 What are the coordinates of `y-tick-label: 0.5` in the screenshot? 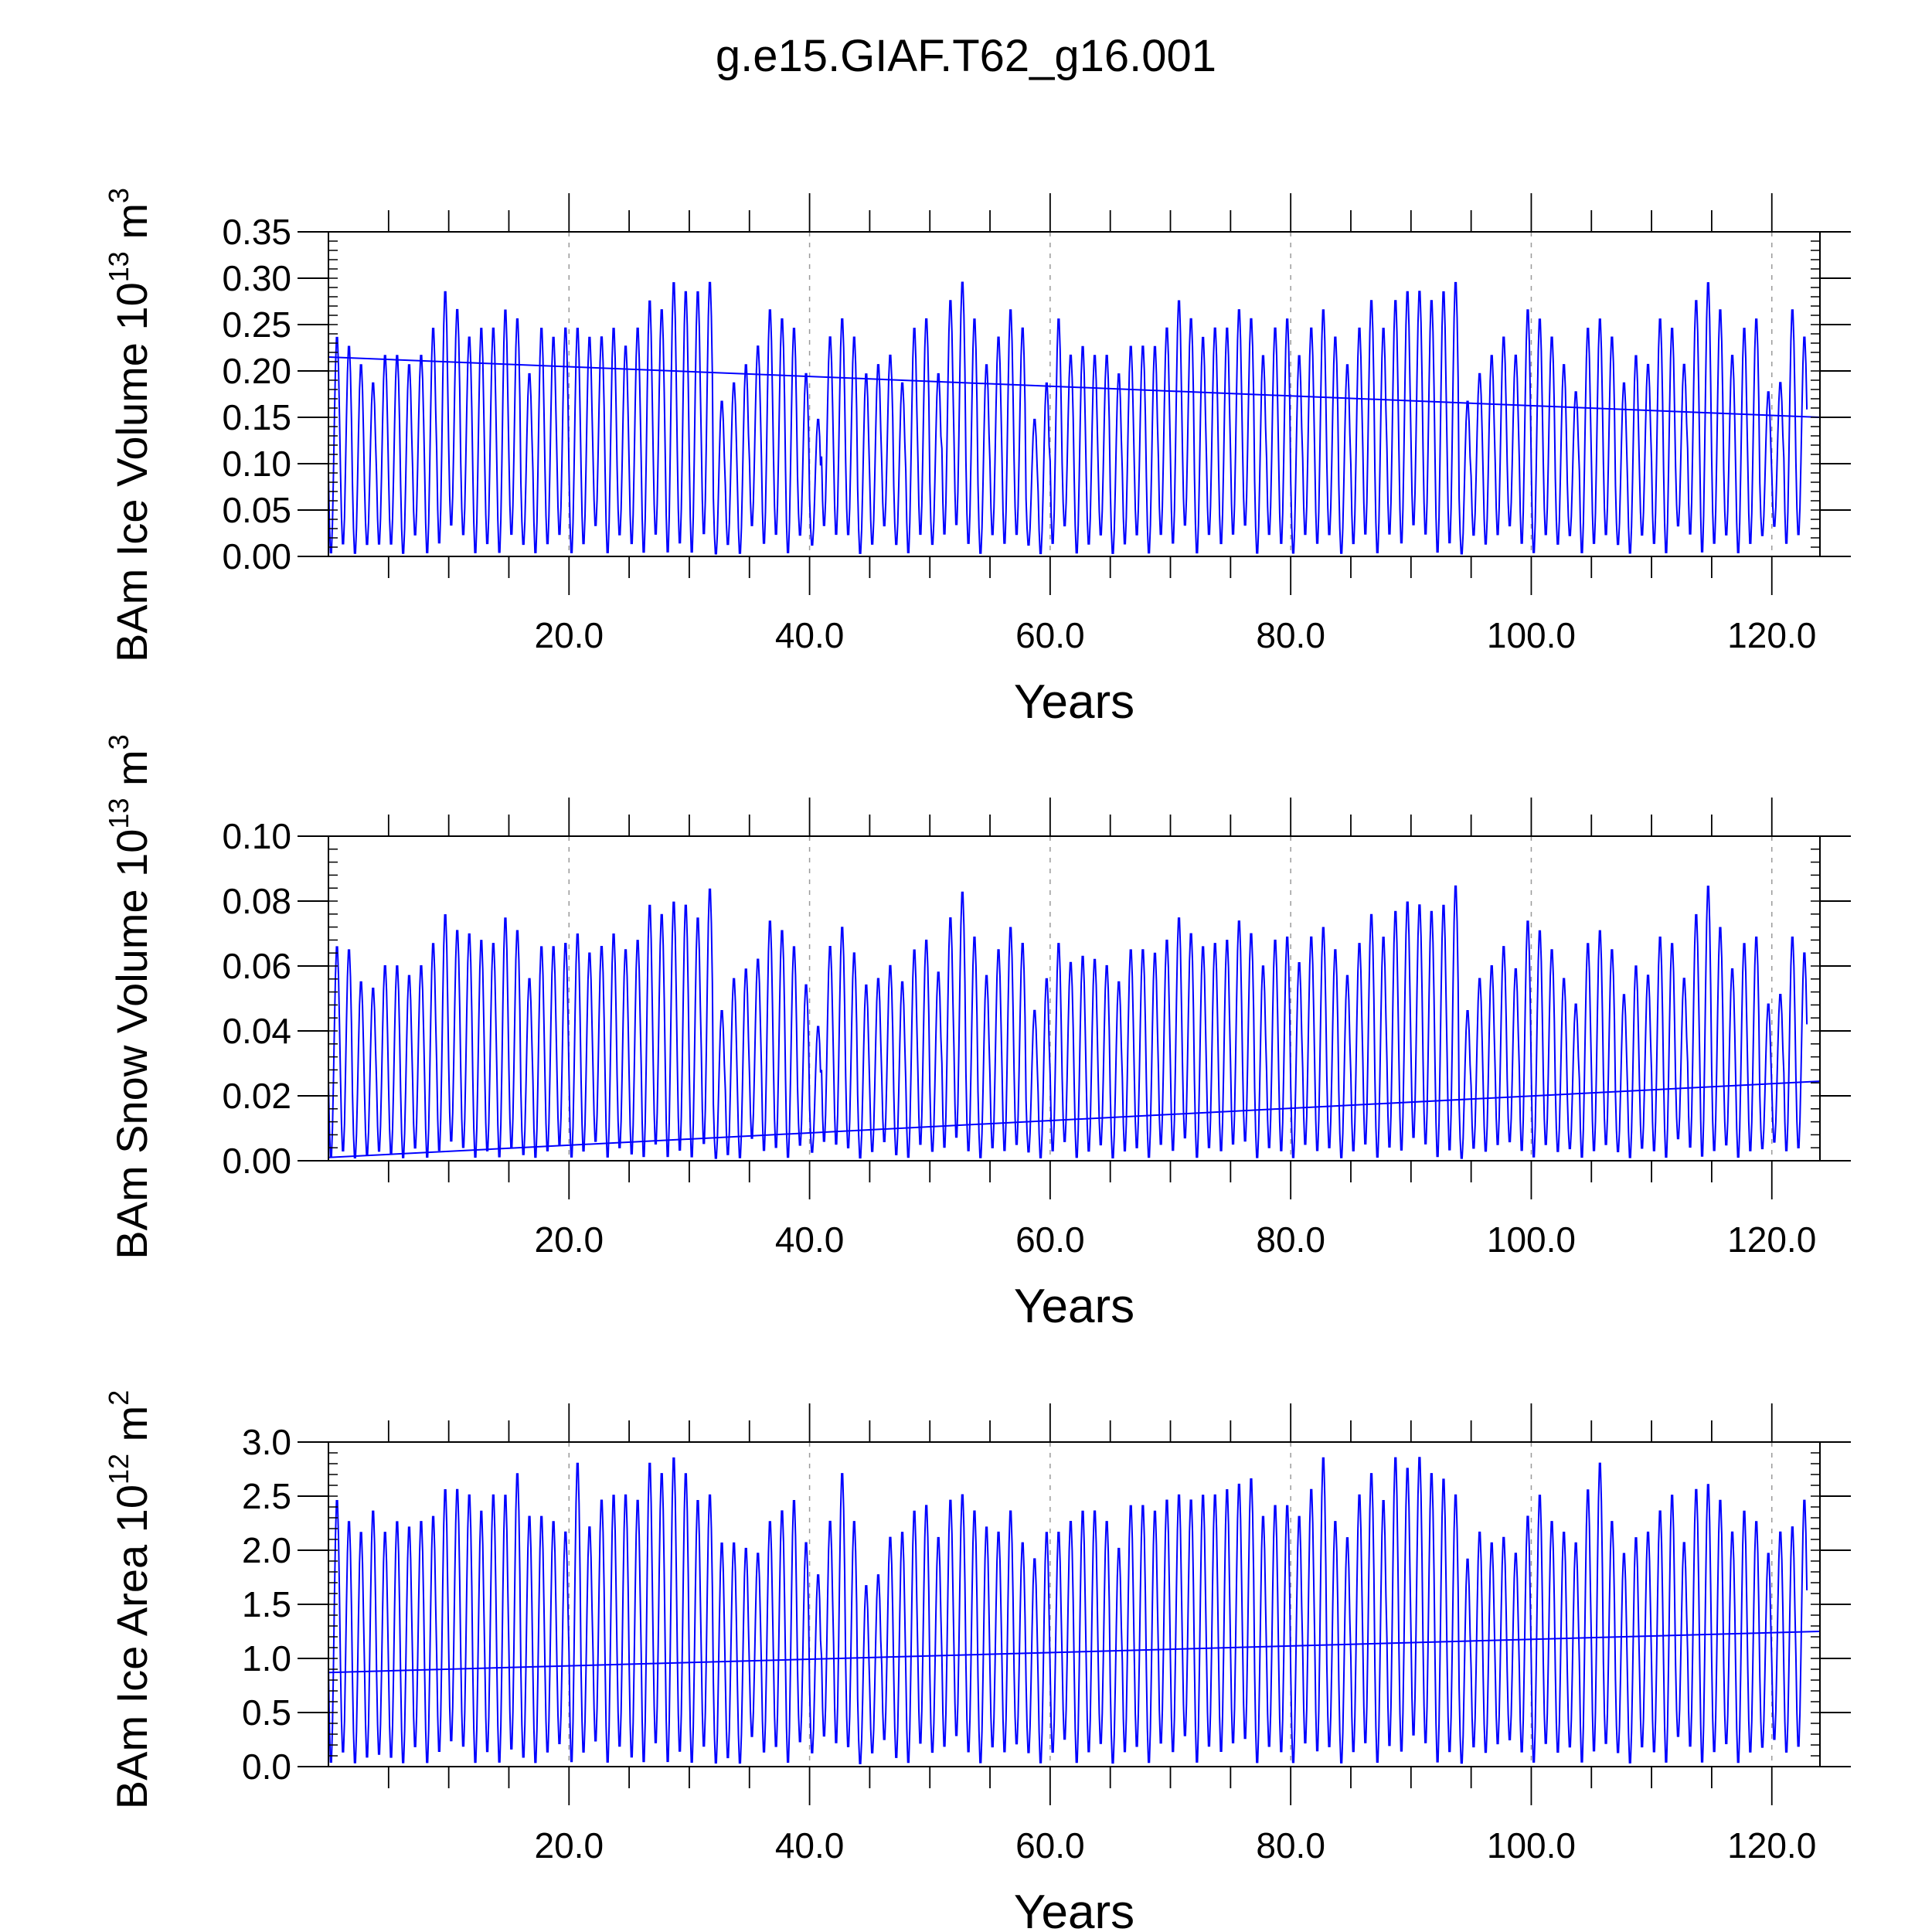 It's located at (266, 1713).